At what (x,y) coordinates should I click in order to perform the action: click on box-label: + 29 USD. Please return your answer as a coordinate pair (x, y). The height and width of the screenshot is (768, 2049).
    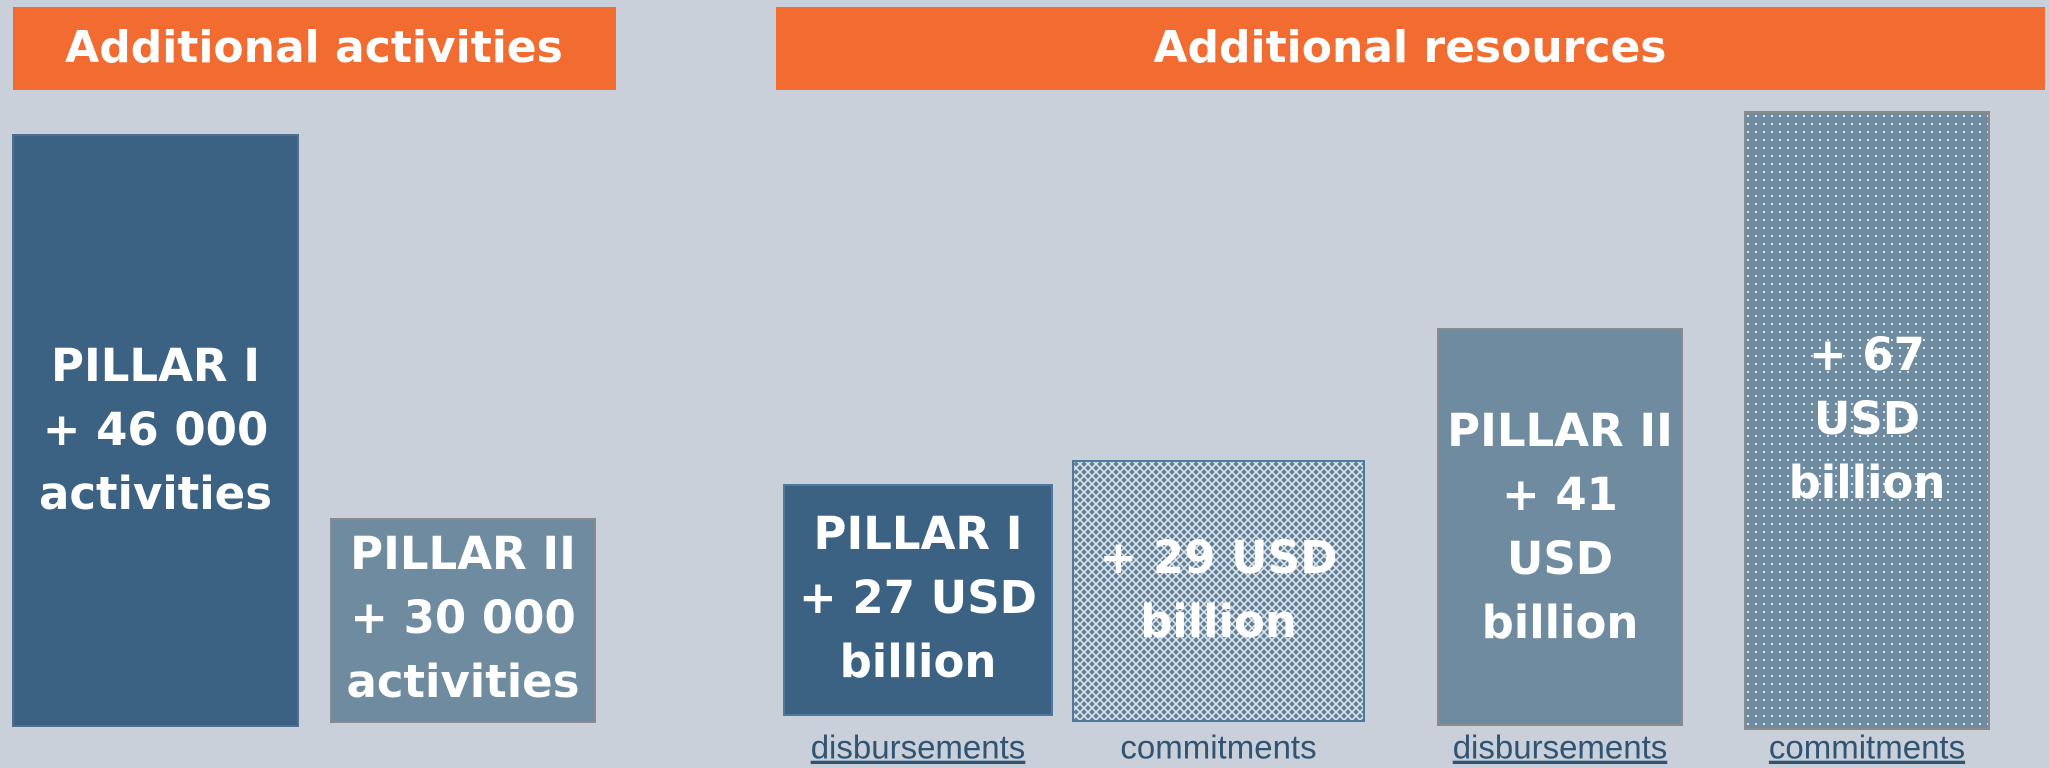
    Looking at the image, I should click on (1219, 557).